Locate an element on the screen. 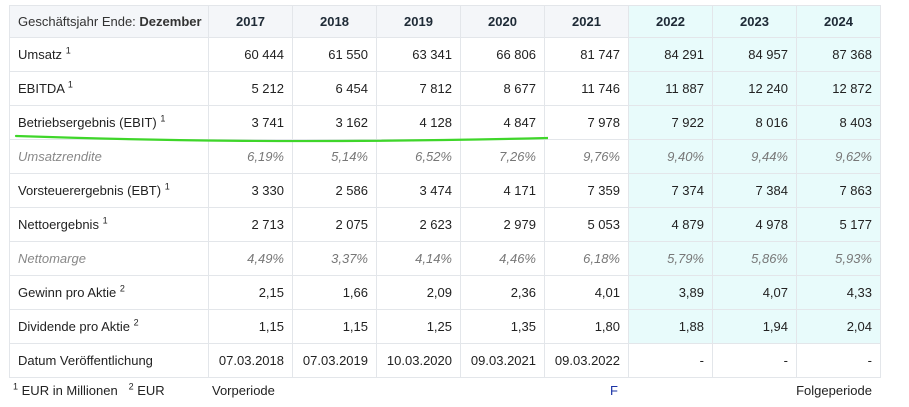 The height and width of the screenshot is (407, 909). forecast-cell: 5,93% is located at coordinates (838, 258).